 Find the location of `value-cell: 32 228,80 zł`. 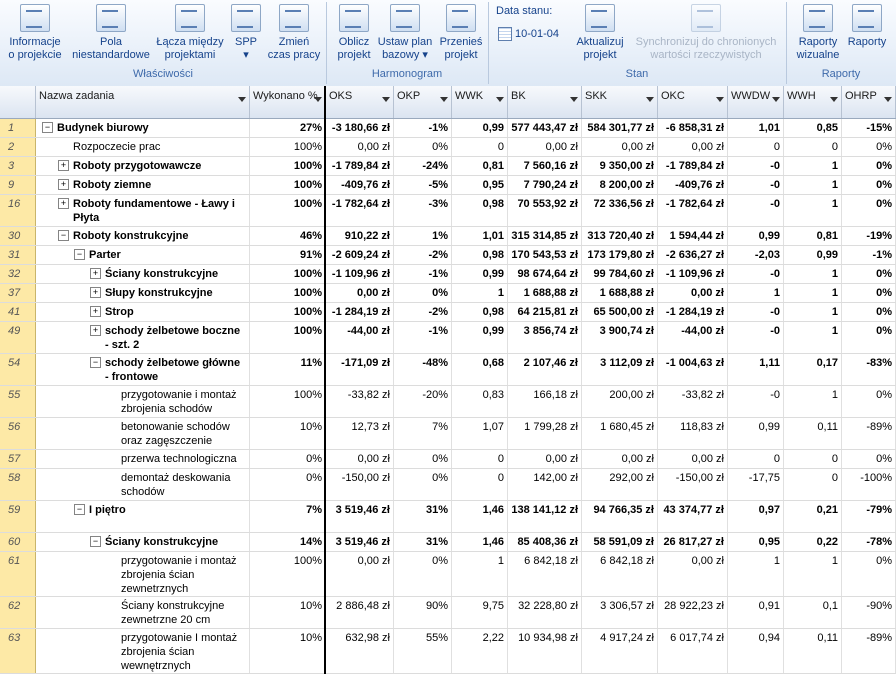

value-cell: 32 228,80 zł is located at coordinates (545, 612).